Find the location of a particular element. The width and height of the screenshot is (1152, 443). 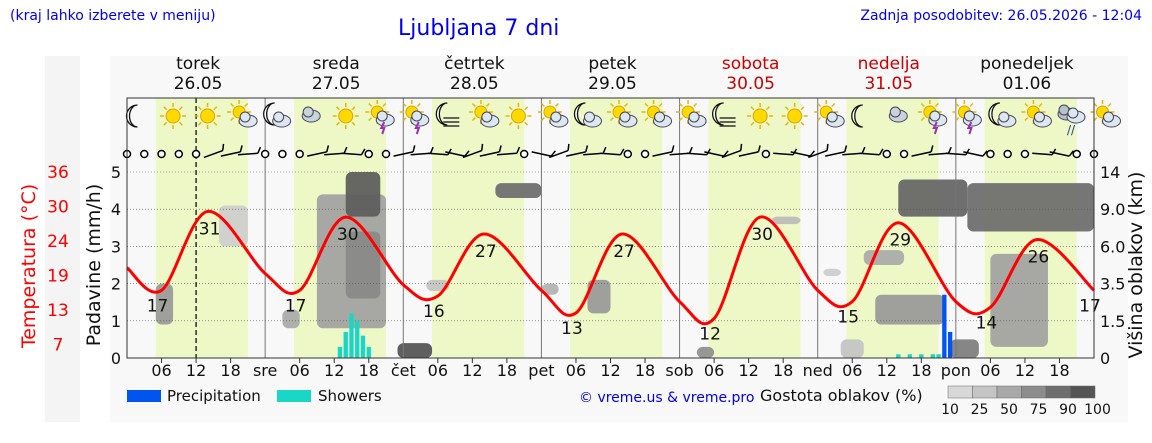

day-short: sob is located at coordinates (679, 370).